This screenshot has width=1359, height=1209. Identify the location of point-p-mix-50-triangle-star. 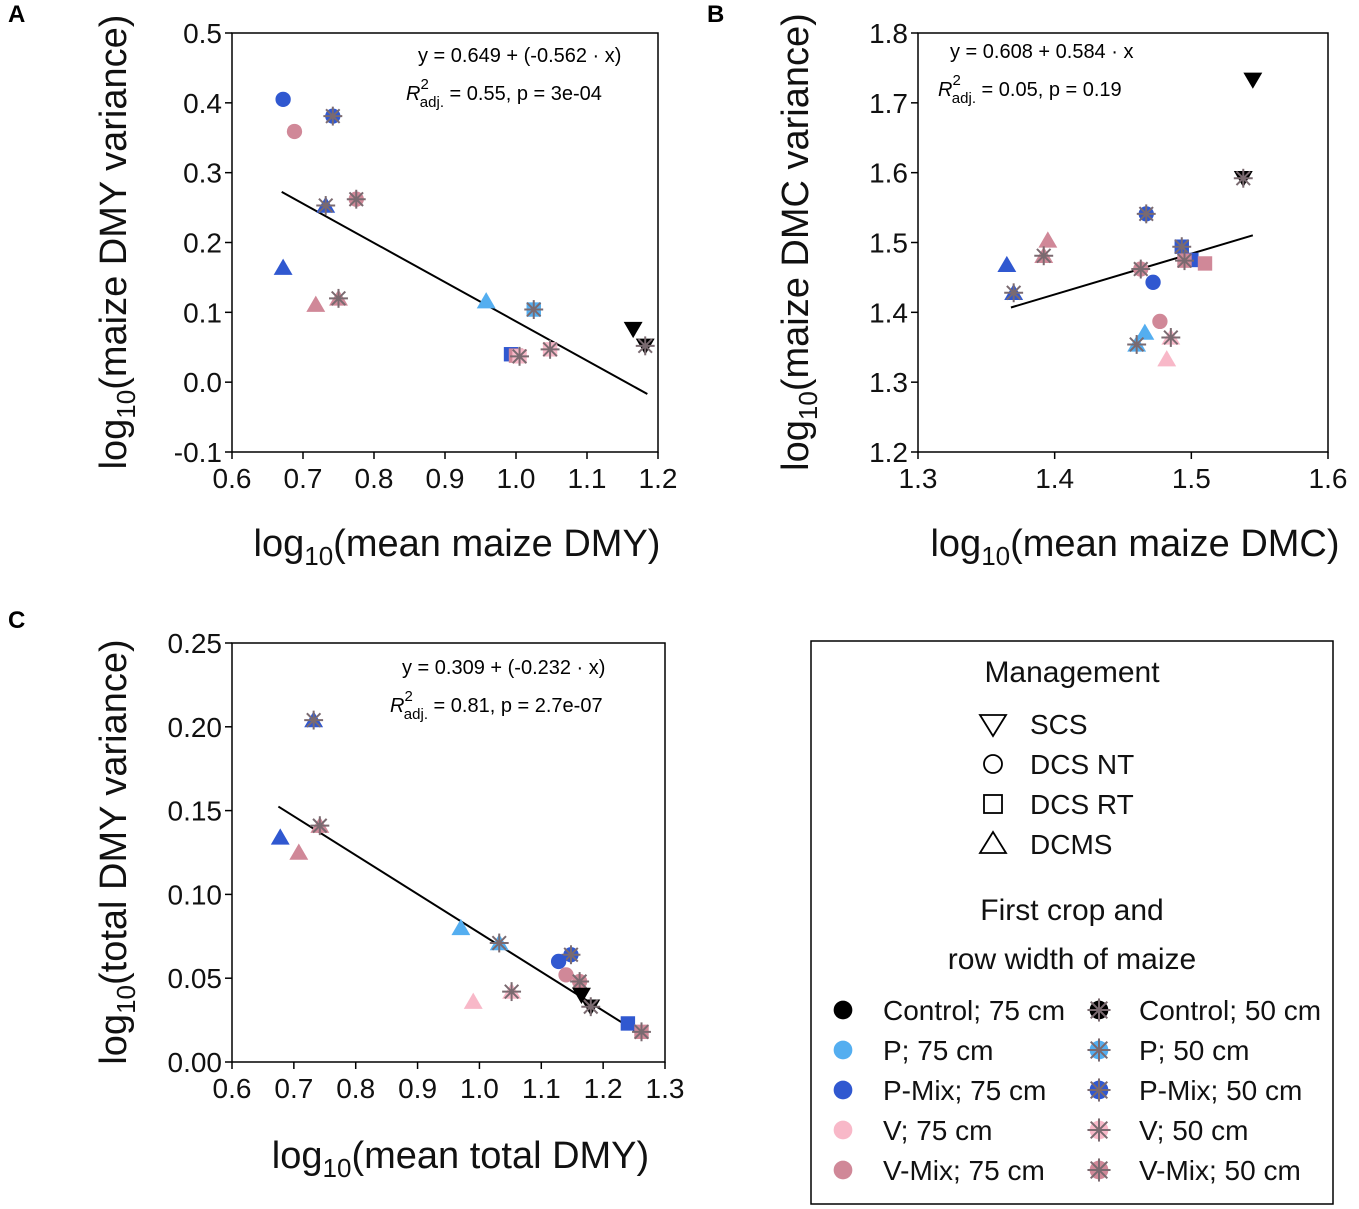
(1014, 293).